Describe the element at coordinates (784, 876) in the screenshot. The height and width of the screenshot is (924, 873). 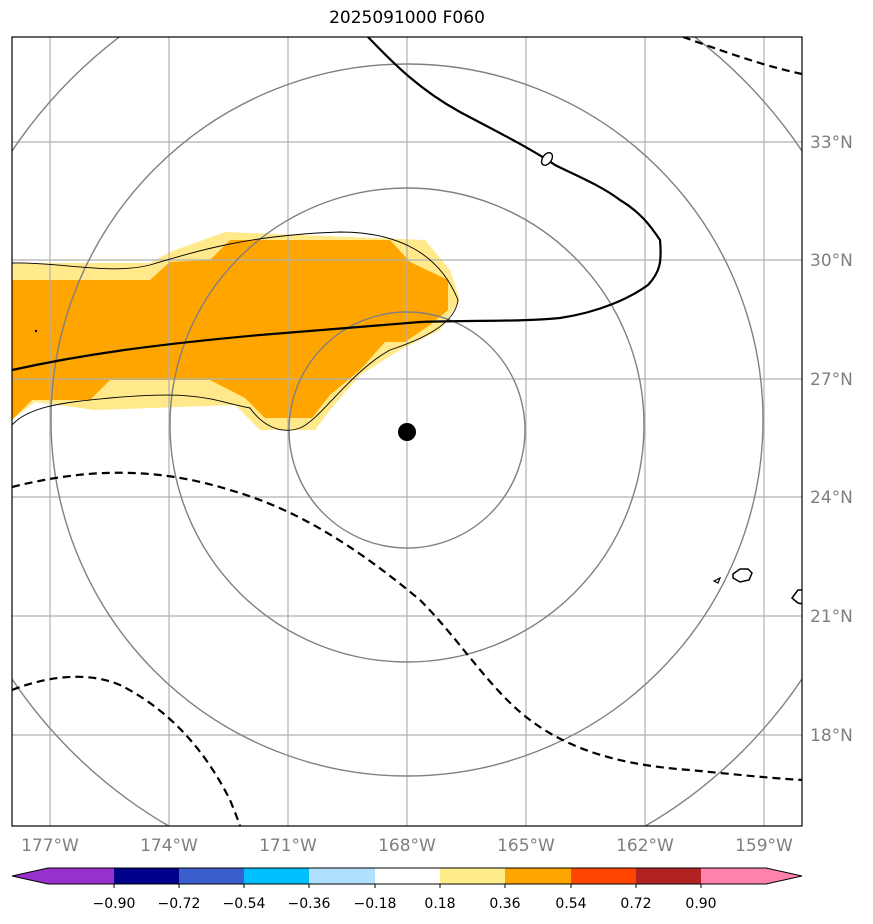
I see `colorbar-arrow-right` at that location.